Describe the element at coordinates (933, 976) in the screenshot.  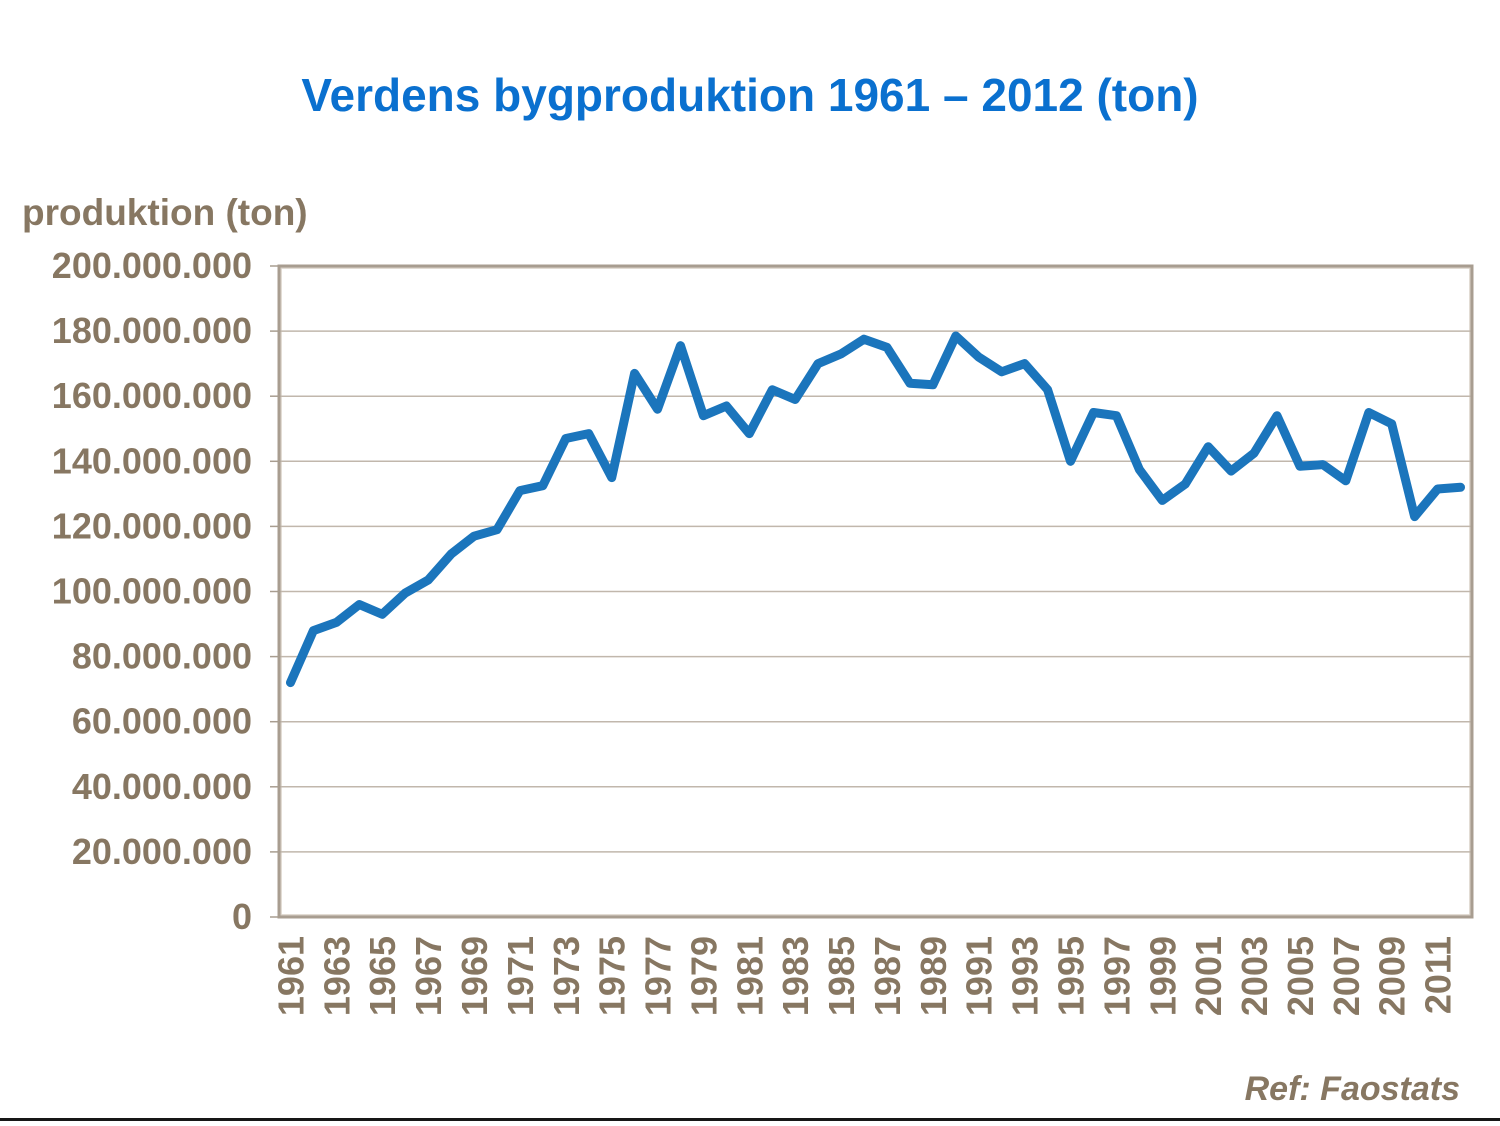
I see `x-tick-label: 1989` at that location.